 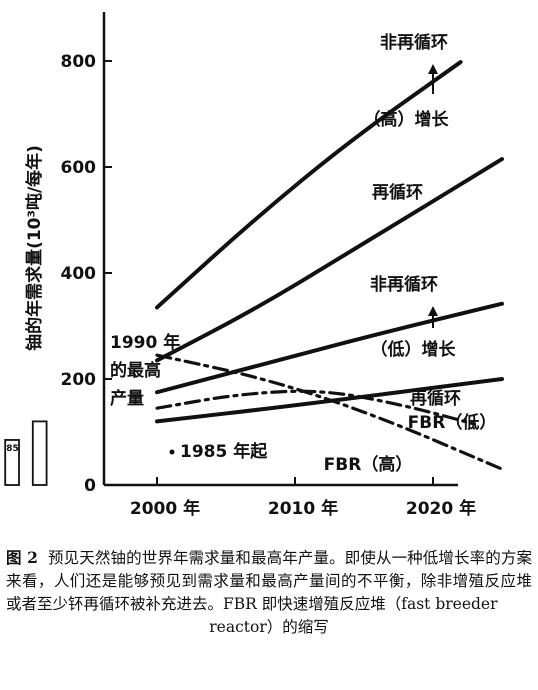 I want to click on y-tick-label: 200, so click(x=79, y=380).